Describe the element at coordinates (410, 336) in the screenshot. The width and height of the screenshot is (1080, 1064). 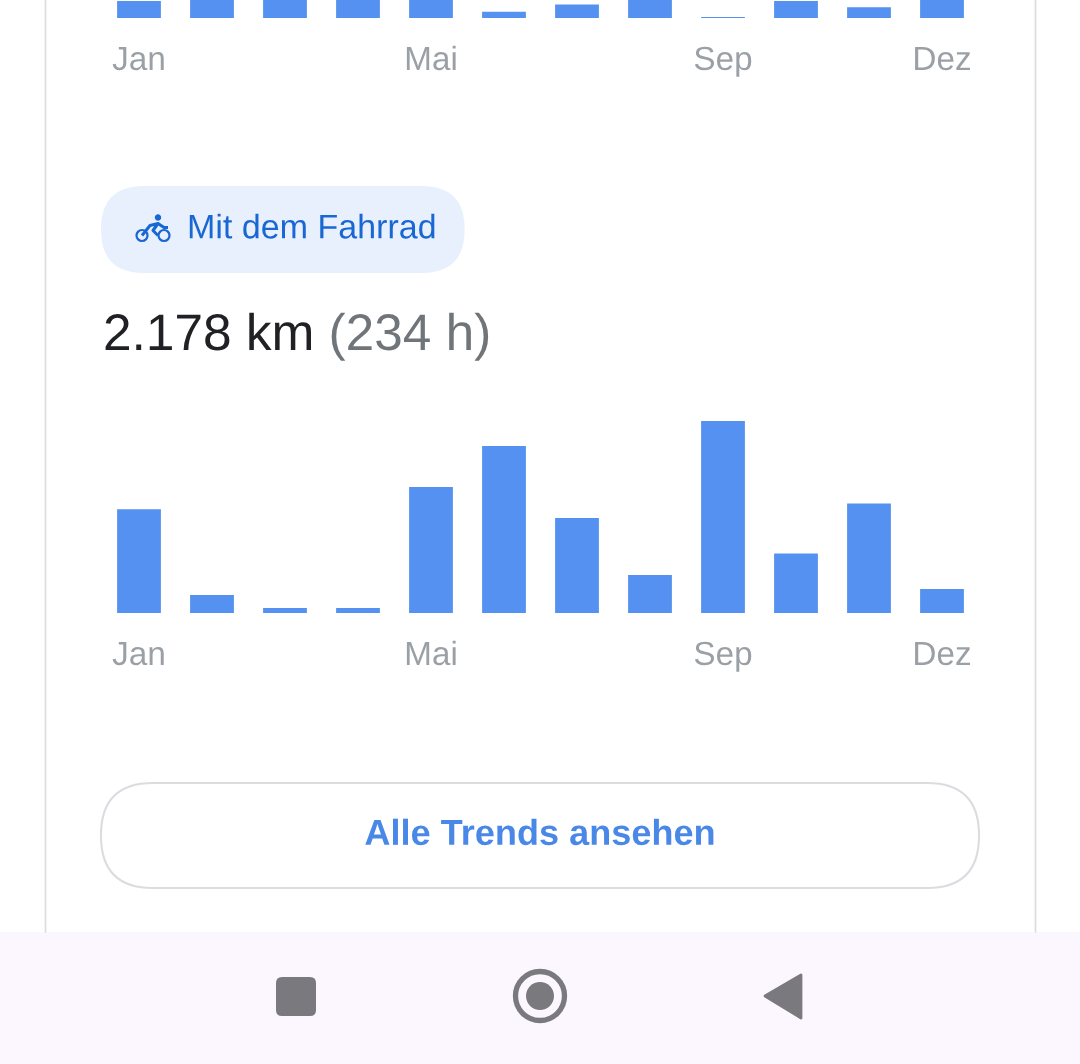
I see `text: (234 h)` at that location.